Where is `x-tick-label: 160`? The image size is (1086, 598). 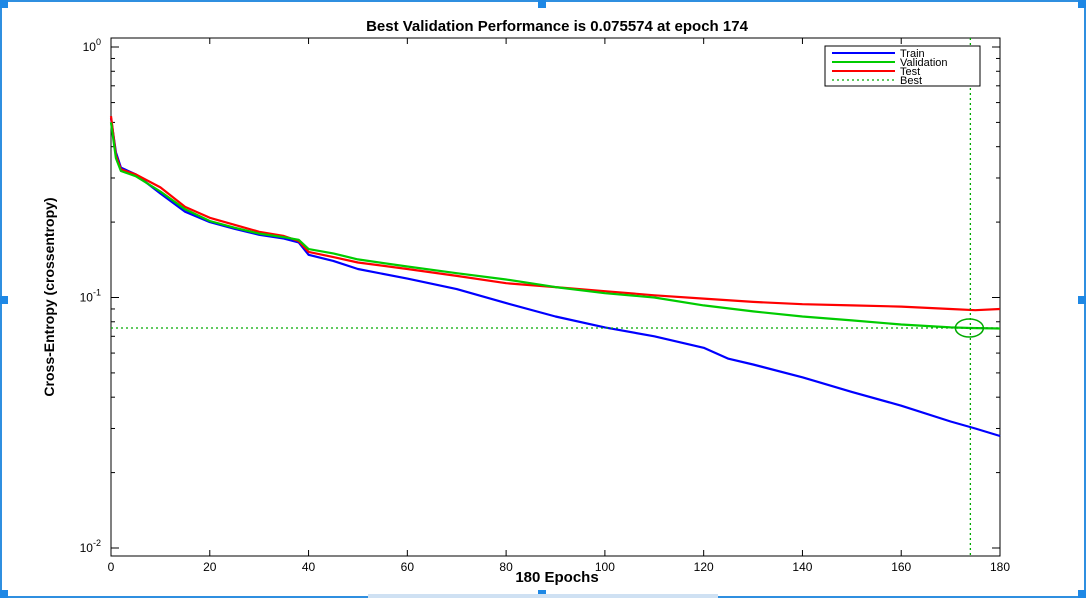 x-tick-label: 160 is located at coordinates (901, 567).